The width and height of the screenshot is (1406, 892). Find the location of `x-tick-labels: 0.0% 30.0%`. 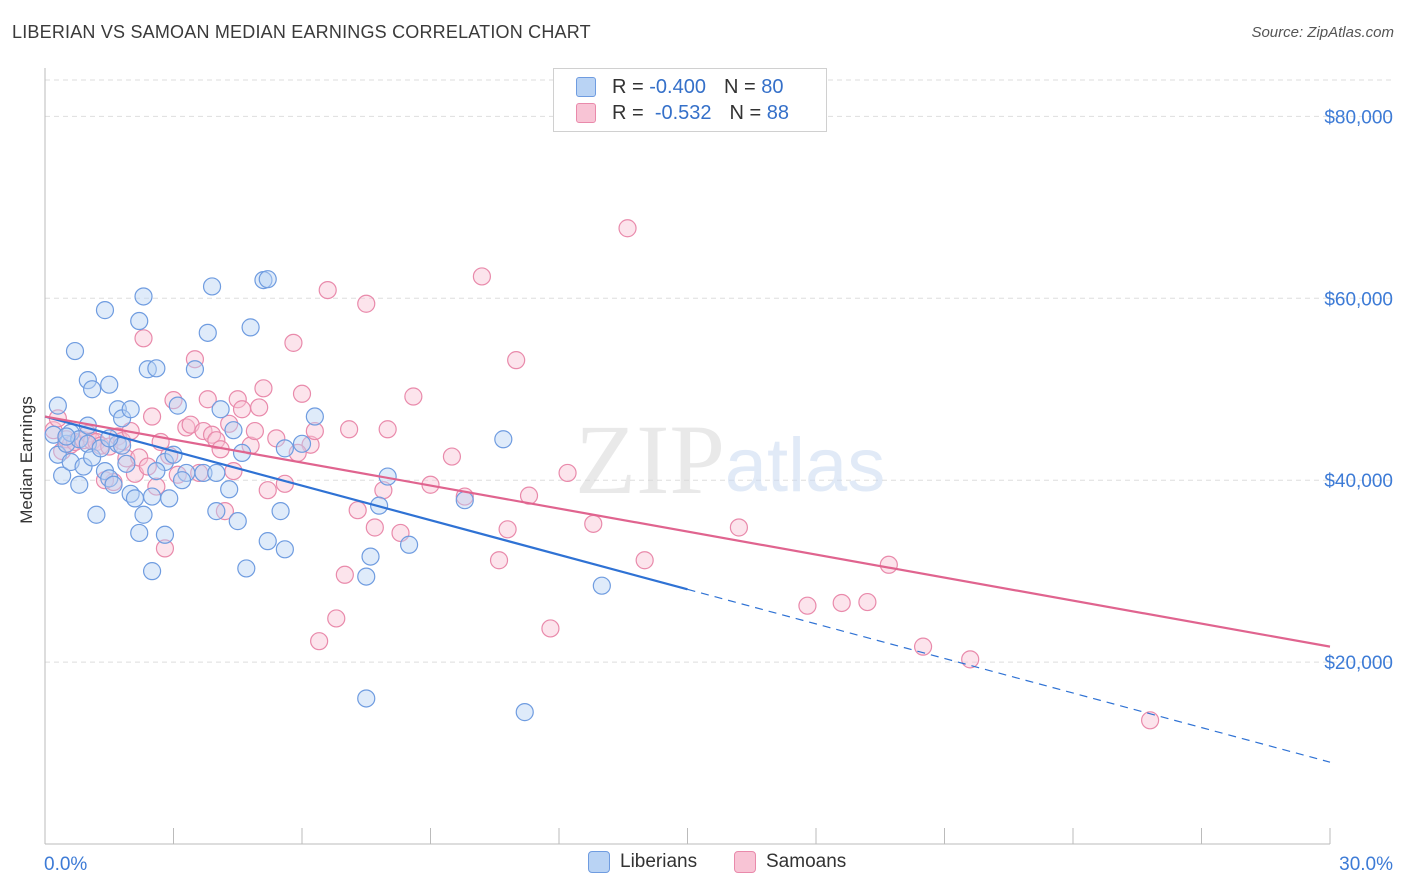

x-tick-labels: 0.0% 30.0% is located at coordinates (718, 864).